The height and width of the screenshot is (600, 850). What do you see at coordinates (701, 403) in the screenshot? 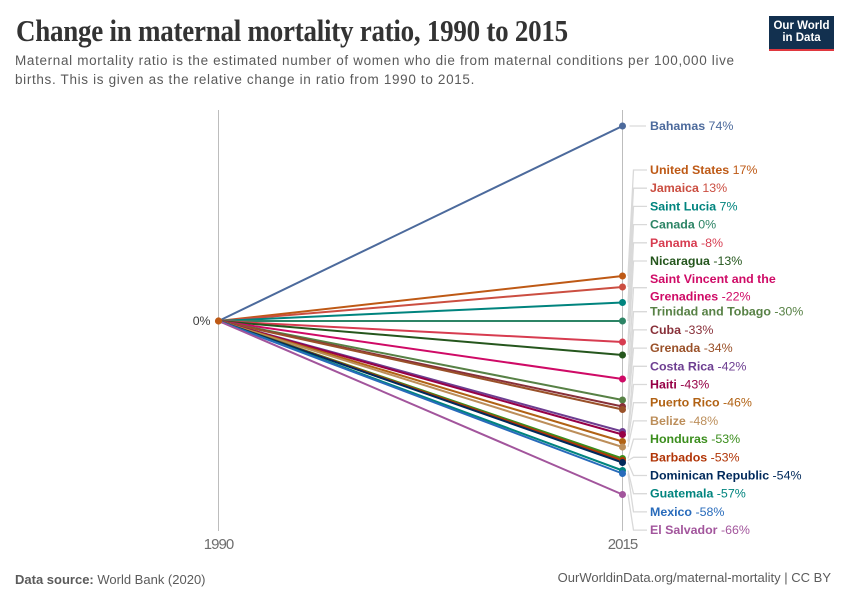
I see `svg-text: Puerto Rico -46%` at bounding box center [701, 403].